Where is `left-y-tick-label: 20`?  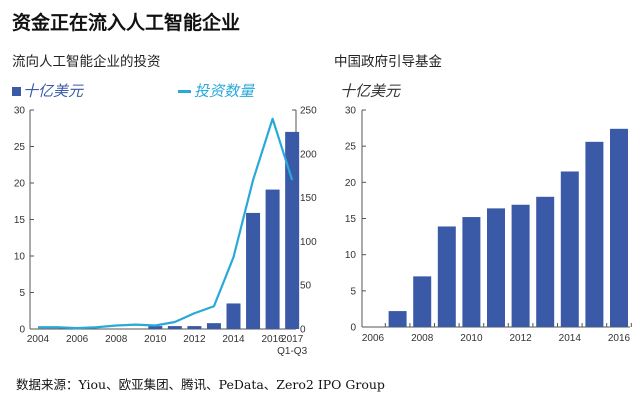 left-y-tick-label: 20 is located at coordinates (20, 184).